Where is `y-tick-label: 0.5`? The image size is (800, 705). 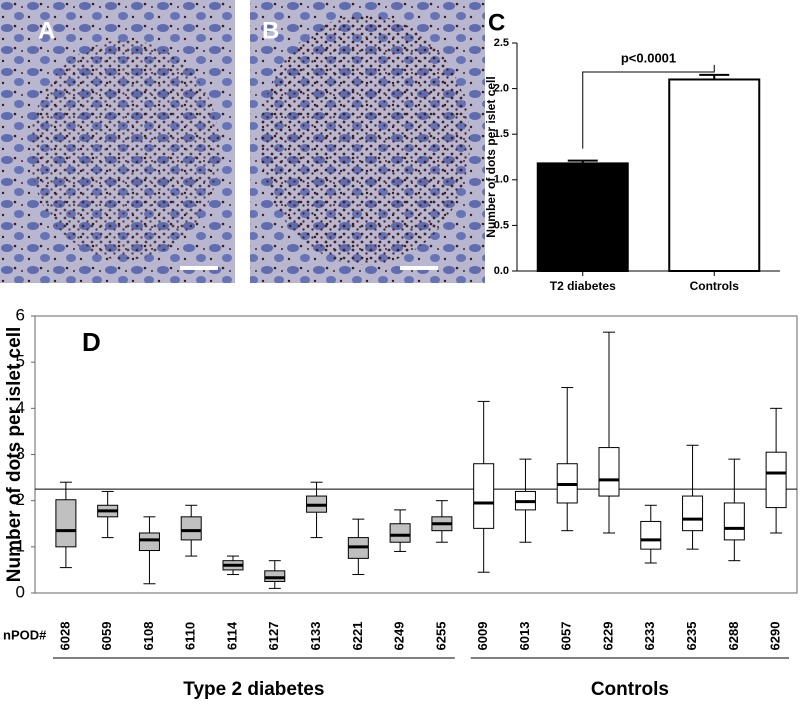
y-tick-label: 0.5 is located at coordinates (501, 225).